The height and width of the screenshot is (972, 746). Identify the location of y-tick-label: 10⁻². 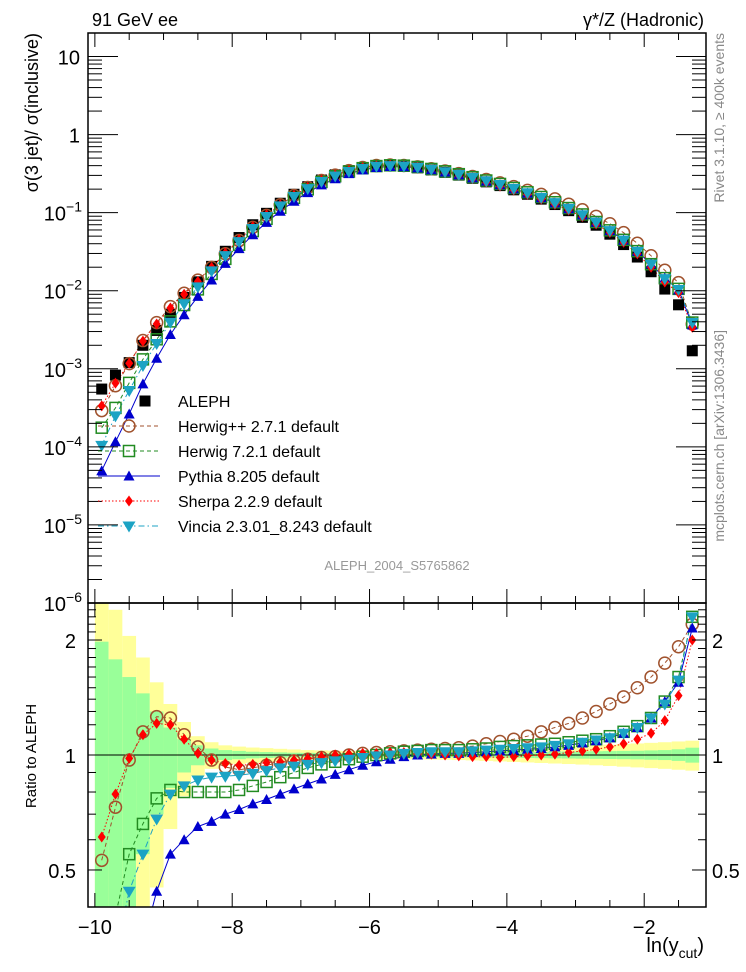
(63, 290).